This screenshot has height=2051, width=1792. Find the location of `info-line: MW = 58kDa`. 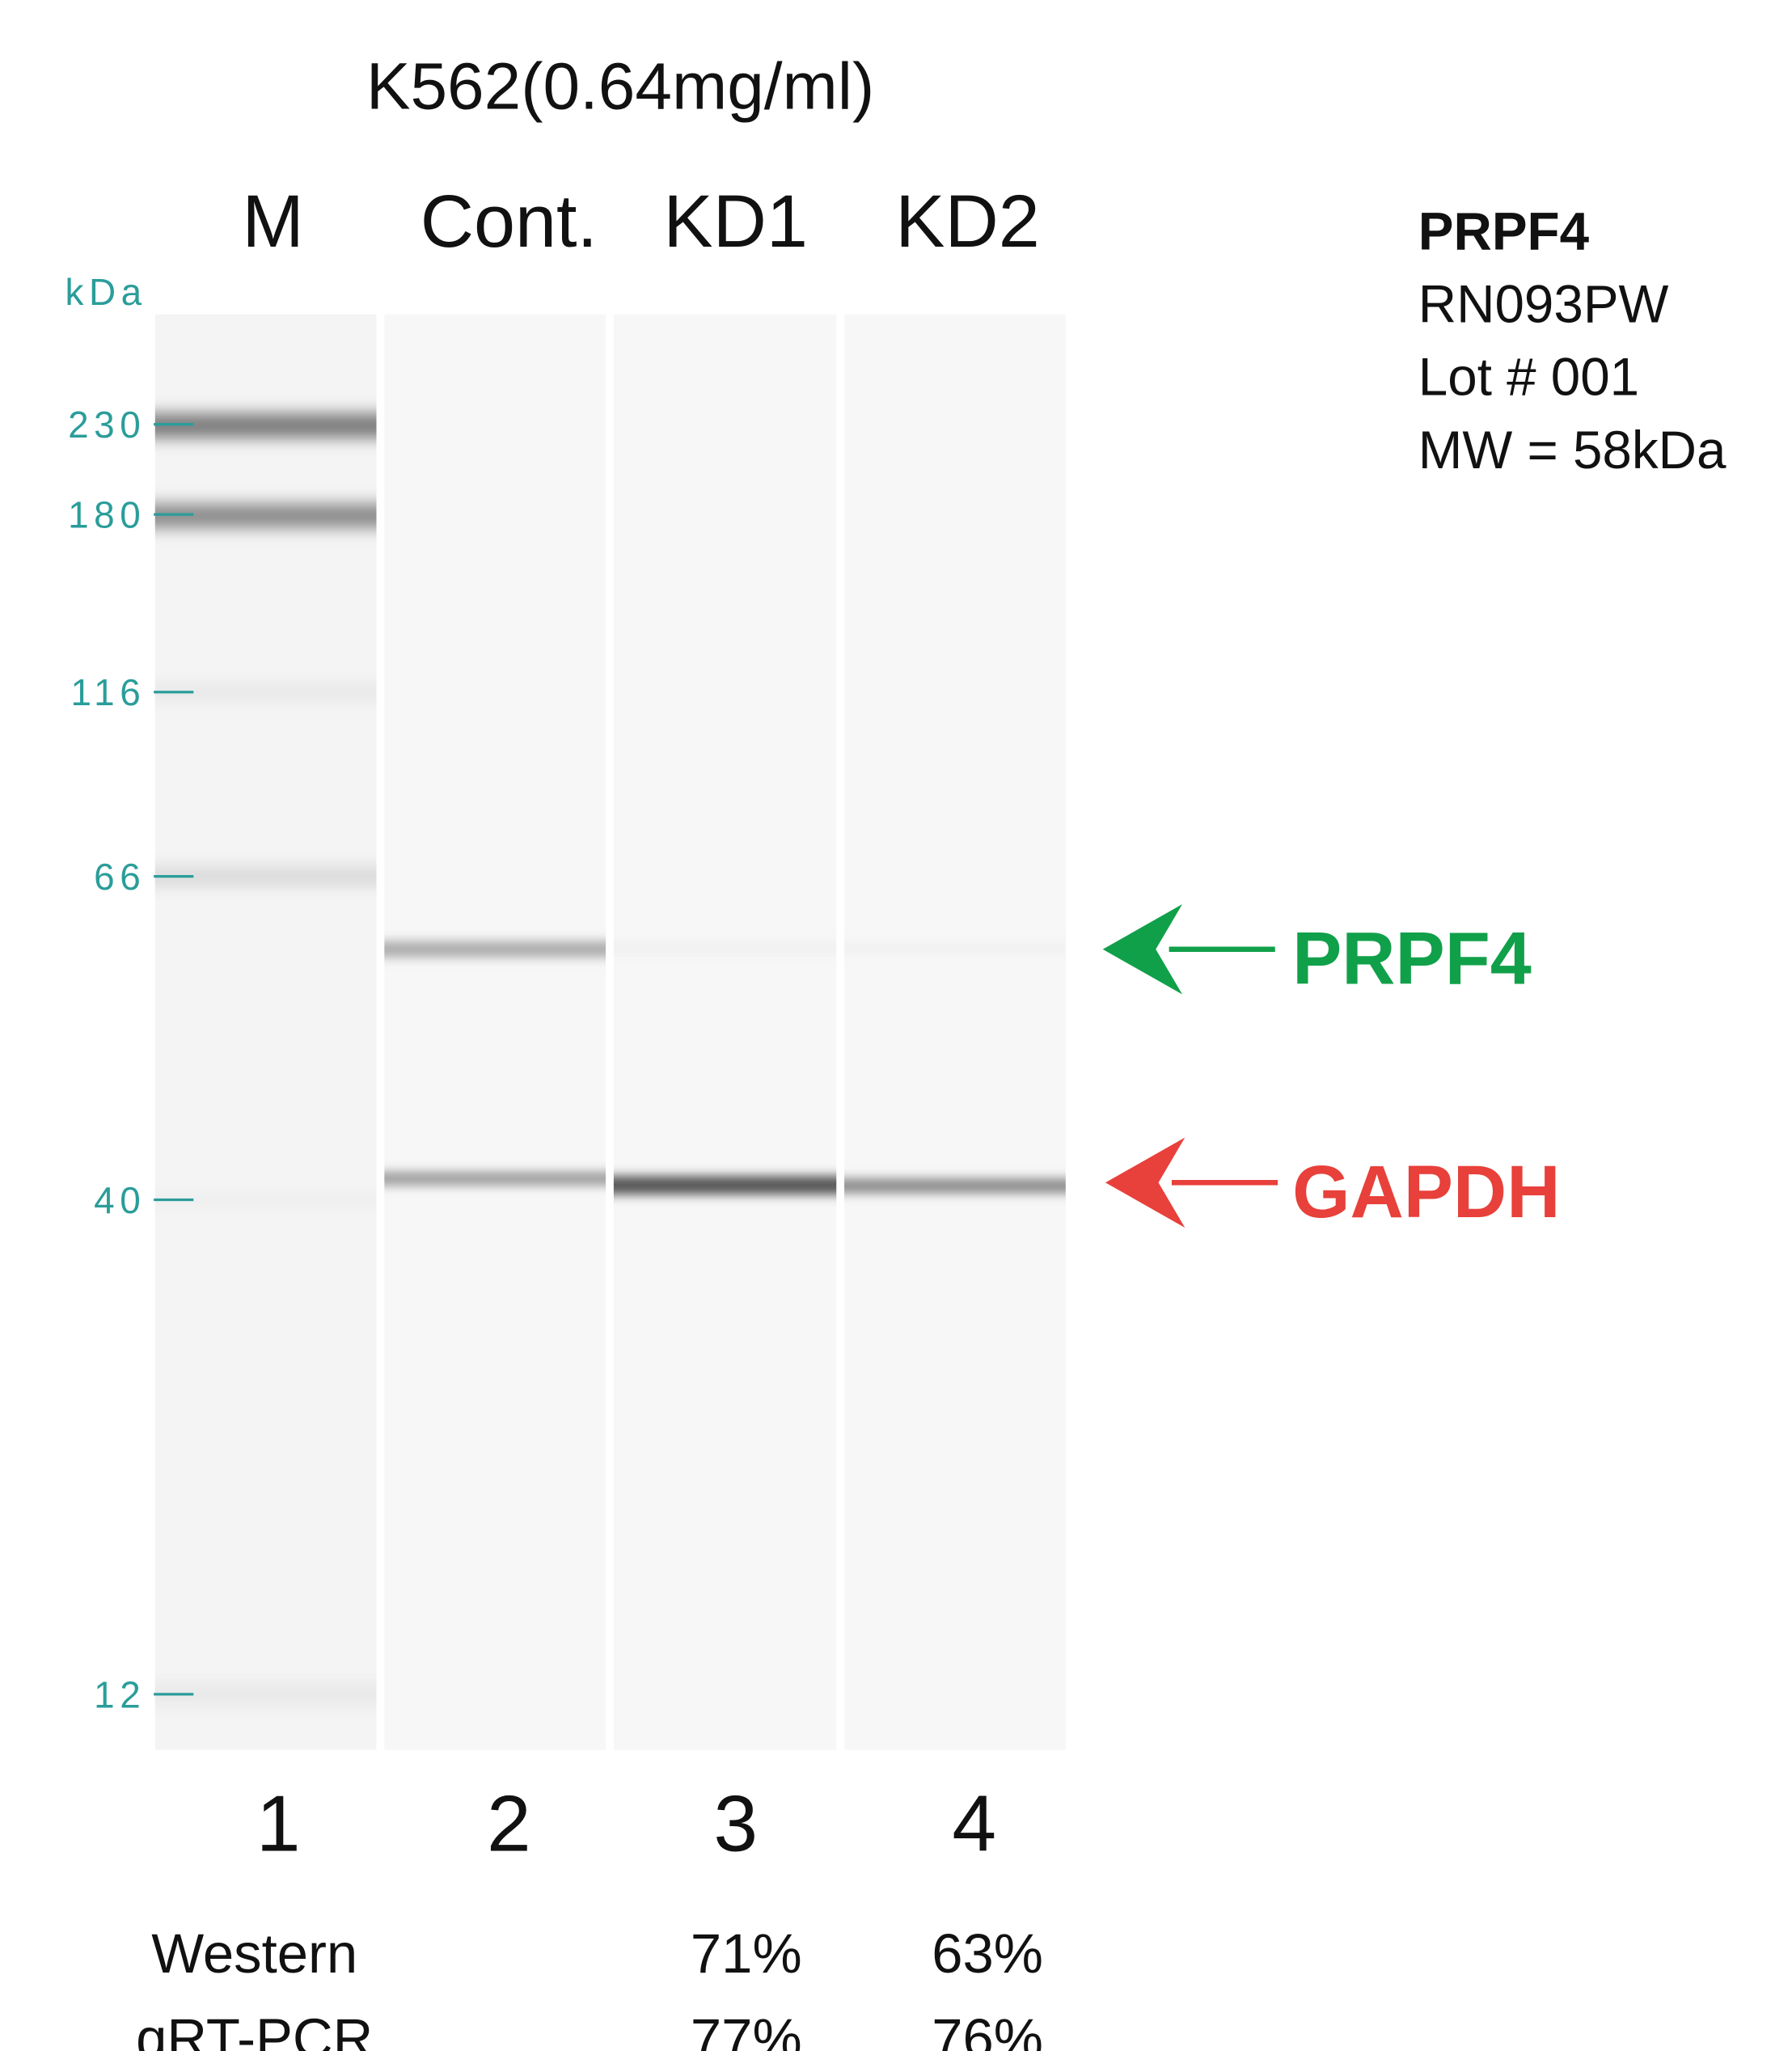

info-line: MW = 58kDa is located at coordinates (1572, 450).